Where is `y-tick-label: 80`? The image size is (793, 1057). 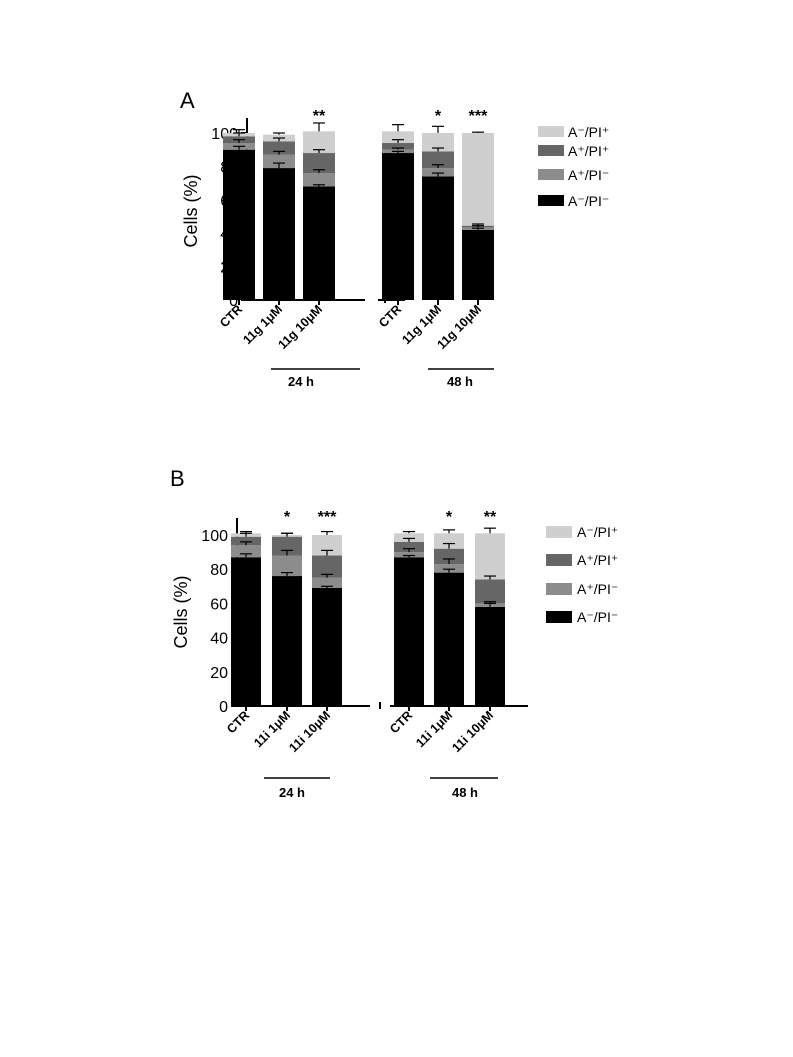 y-tick-label: 80 is located at coordinates (219, 570).